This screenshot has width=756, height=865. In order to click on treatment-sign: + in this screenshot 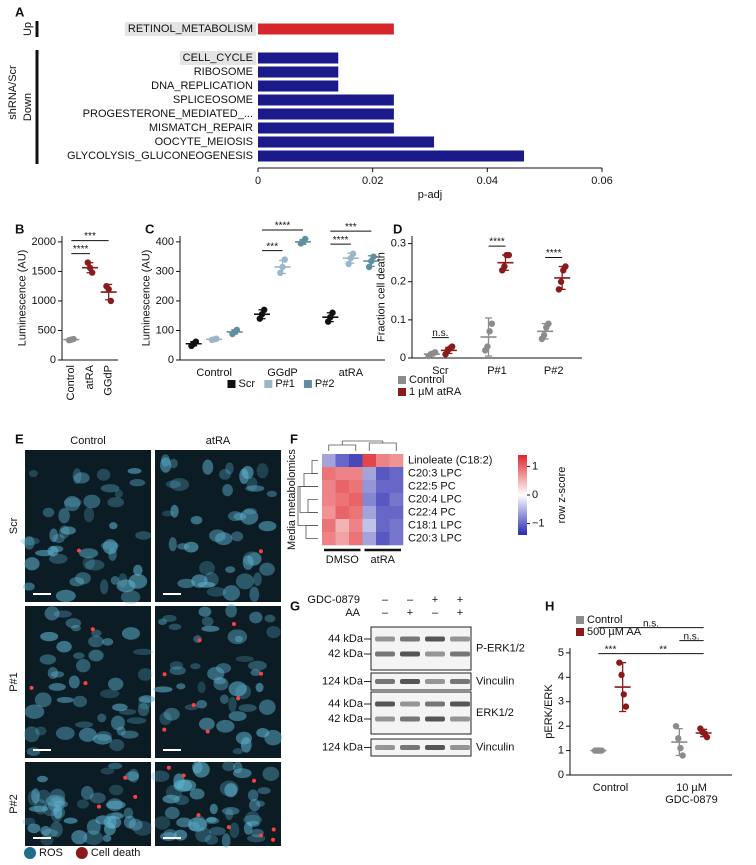, I will do `click(435, 600)`.